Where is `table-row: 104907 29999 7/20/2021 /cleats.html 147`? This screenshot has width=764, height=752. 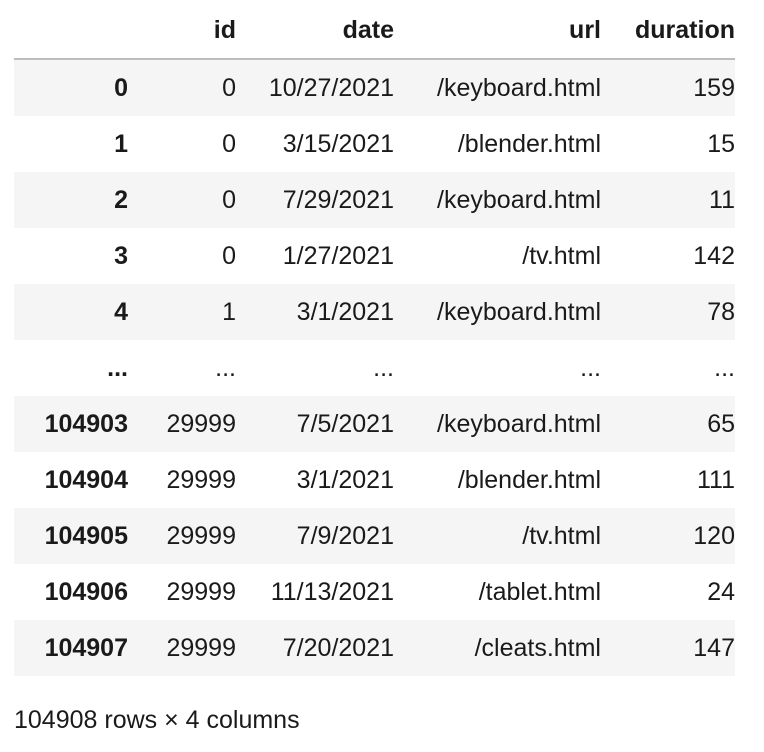
table-row: 104907 29999 7/20/2021 /cleats.html 147 is located at coordinates (374, 648).